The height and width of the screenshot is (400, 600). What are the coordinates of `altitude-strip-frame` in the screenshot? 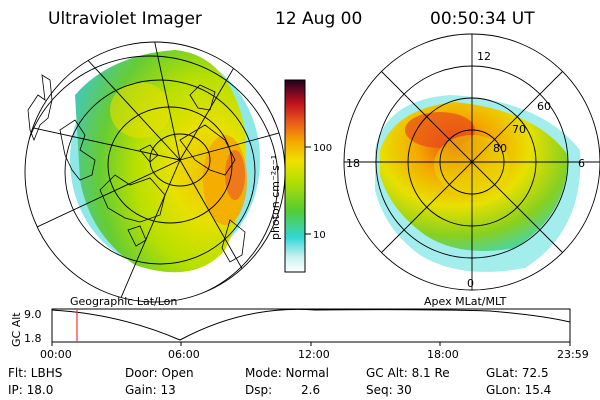 It's located at (311, 325).